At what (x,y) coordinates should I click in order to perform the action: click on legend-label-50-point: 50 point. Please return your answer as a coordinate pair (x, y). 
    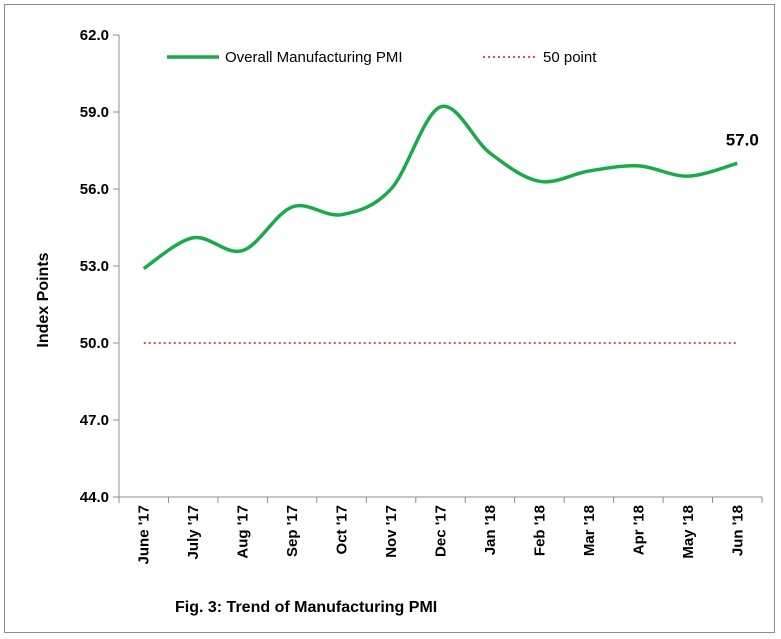
    Looking at the image, I should click on (570, 57).